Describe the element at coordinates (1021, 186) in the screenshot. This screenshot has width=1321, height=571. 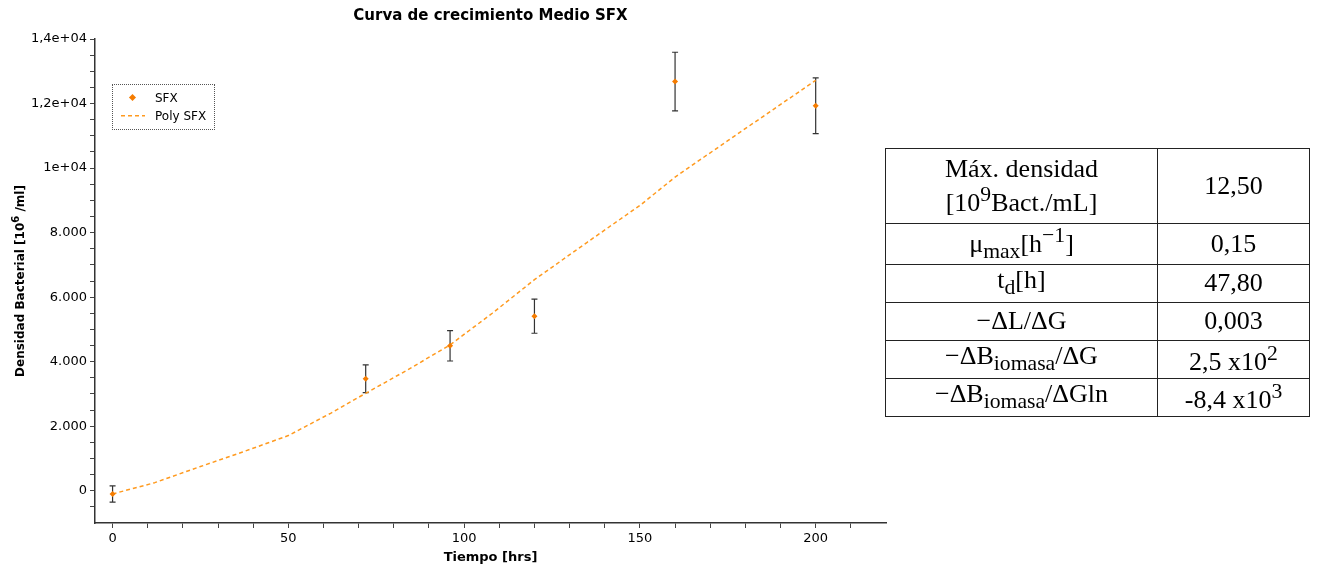
I see `text: Máx. densidad [10$^{9}$Bact./mL]` at that location.